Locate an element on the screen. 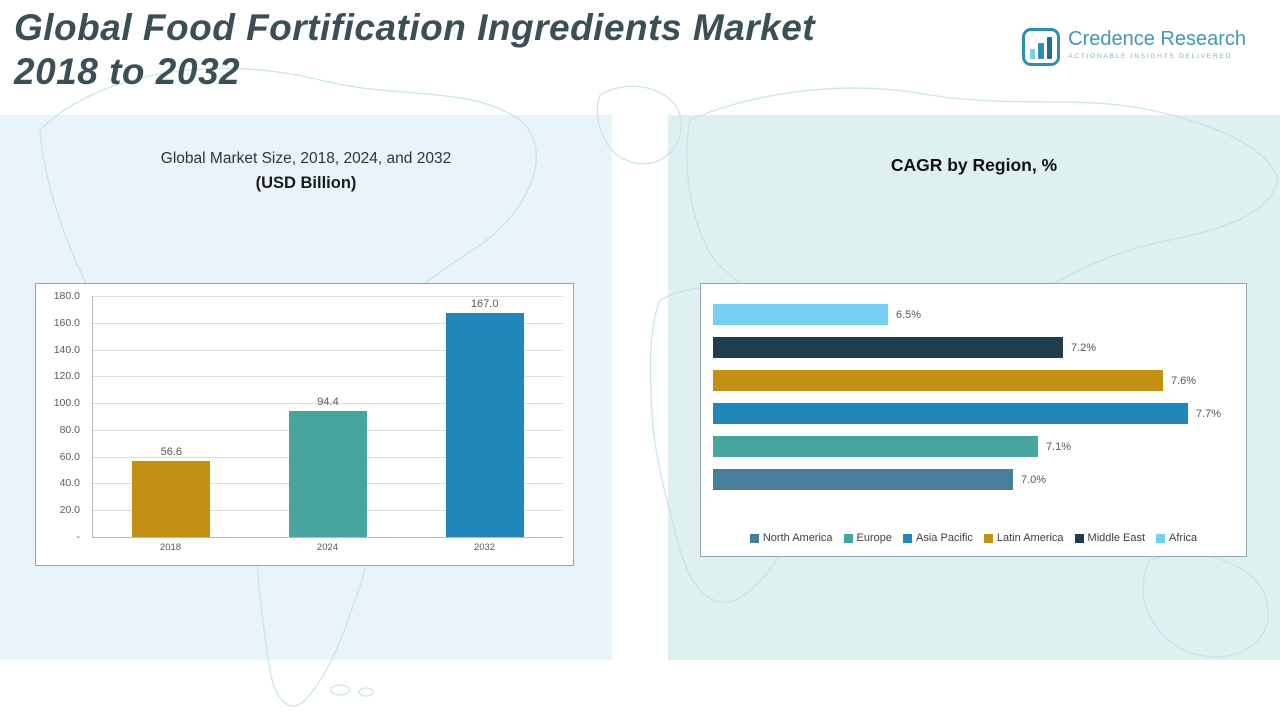 This screenshot has width=1280, height=720. bar-Africa is located at coordinates (800, 314).